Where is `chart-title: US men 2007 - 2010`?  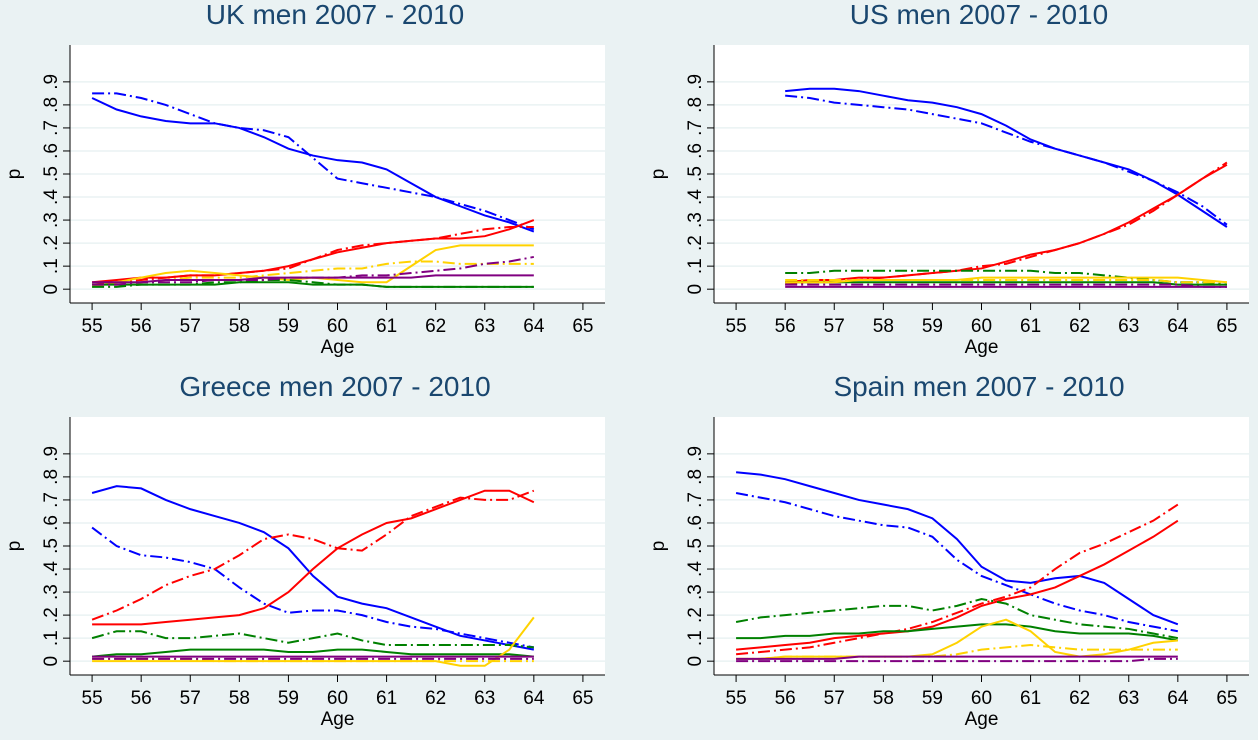
chart-title: US men 2007 - 2010 is located at coordinates (979, 15).